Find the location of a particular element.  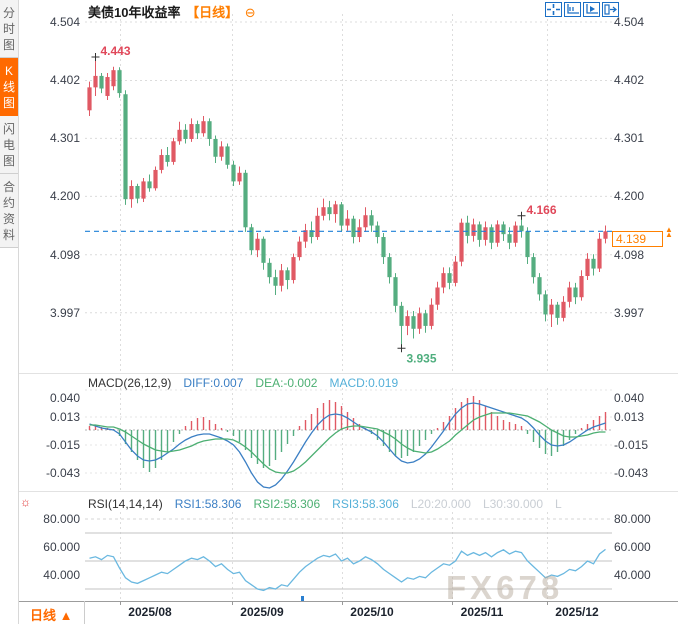

macd-diff-value: DIFF:0.007 is located at coordinates (213, 383).